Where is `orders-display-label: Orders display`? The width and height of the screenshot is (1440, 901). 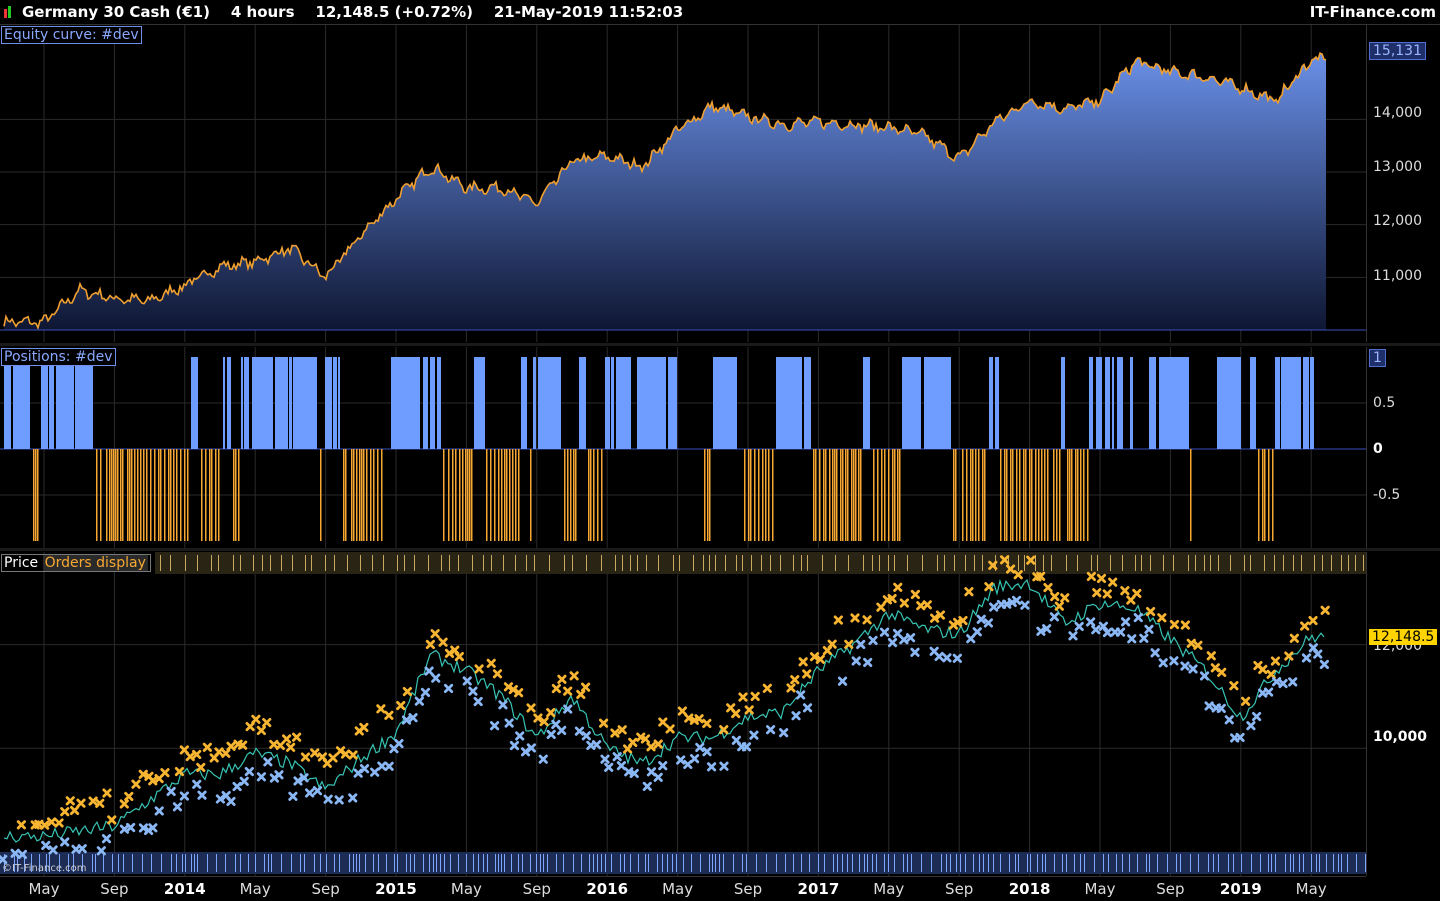 orders-display-label: Orders display is located at coordinates (95, 563).